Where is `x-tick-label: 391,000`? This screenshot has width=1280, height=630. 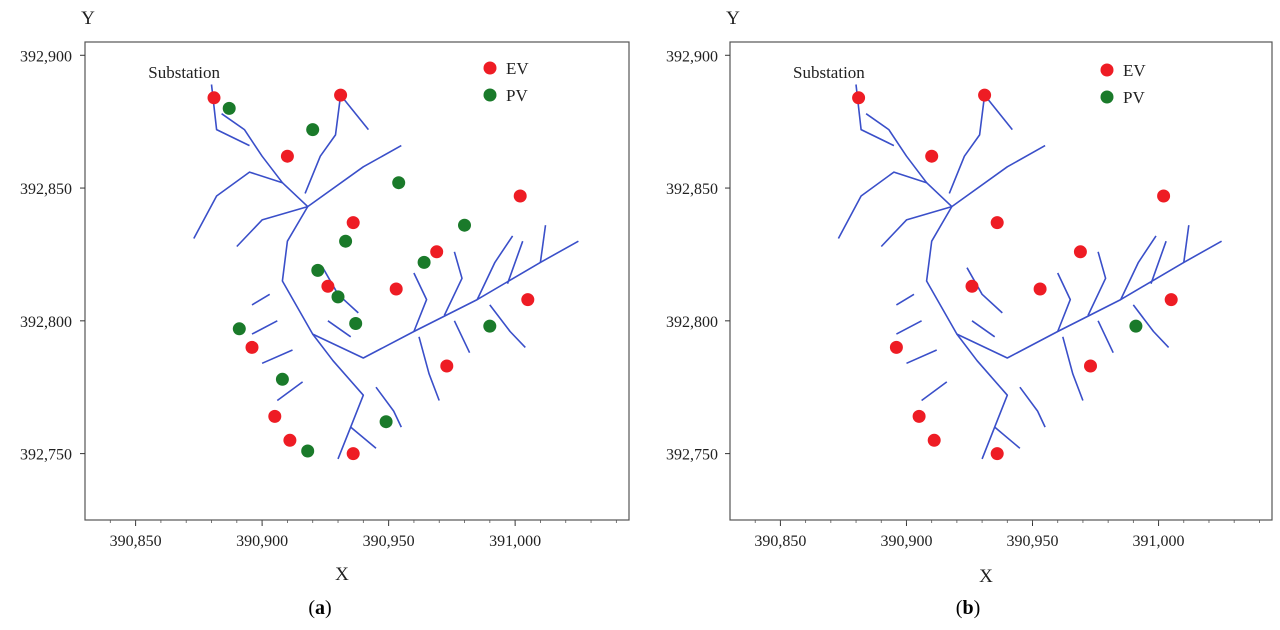
x-tick-label: 391,000 is located at coordinates (1159, 541).